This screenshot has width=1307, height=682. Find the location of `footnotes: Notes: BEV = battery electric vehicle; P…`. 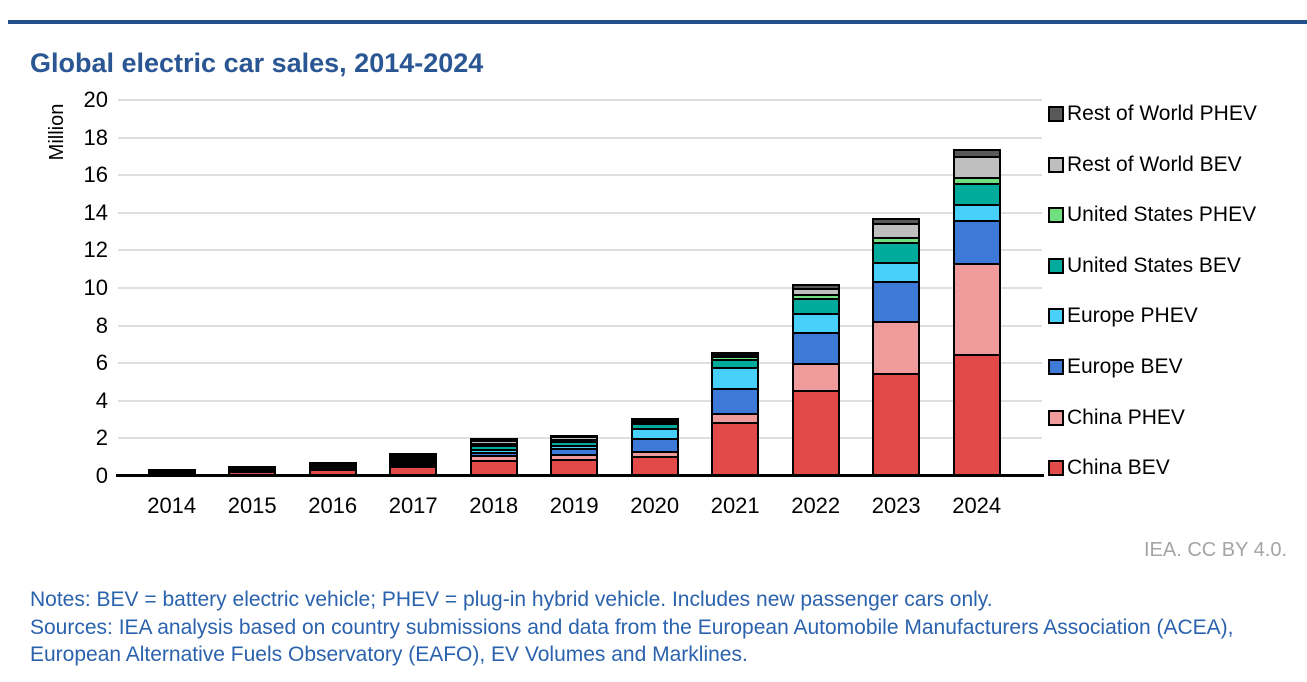

footnotes: Notes: BEV = battery electric vehicle; P… is located at coordinates (655, 627).